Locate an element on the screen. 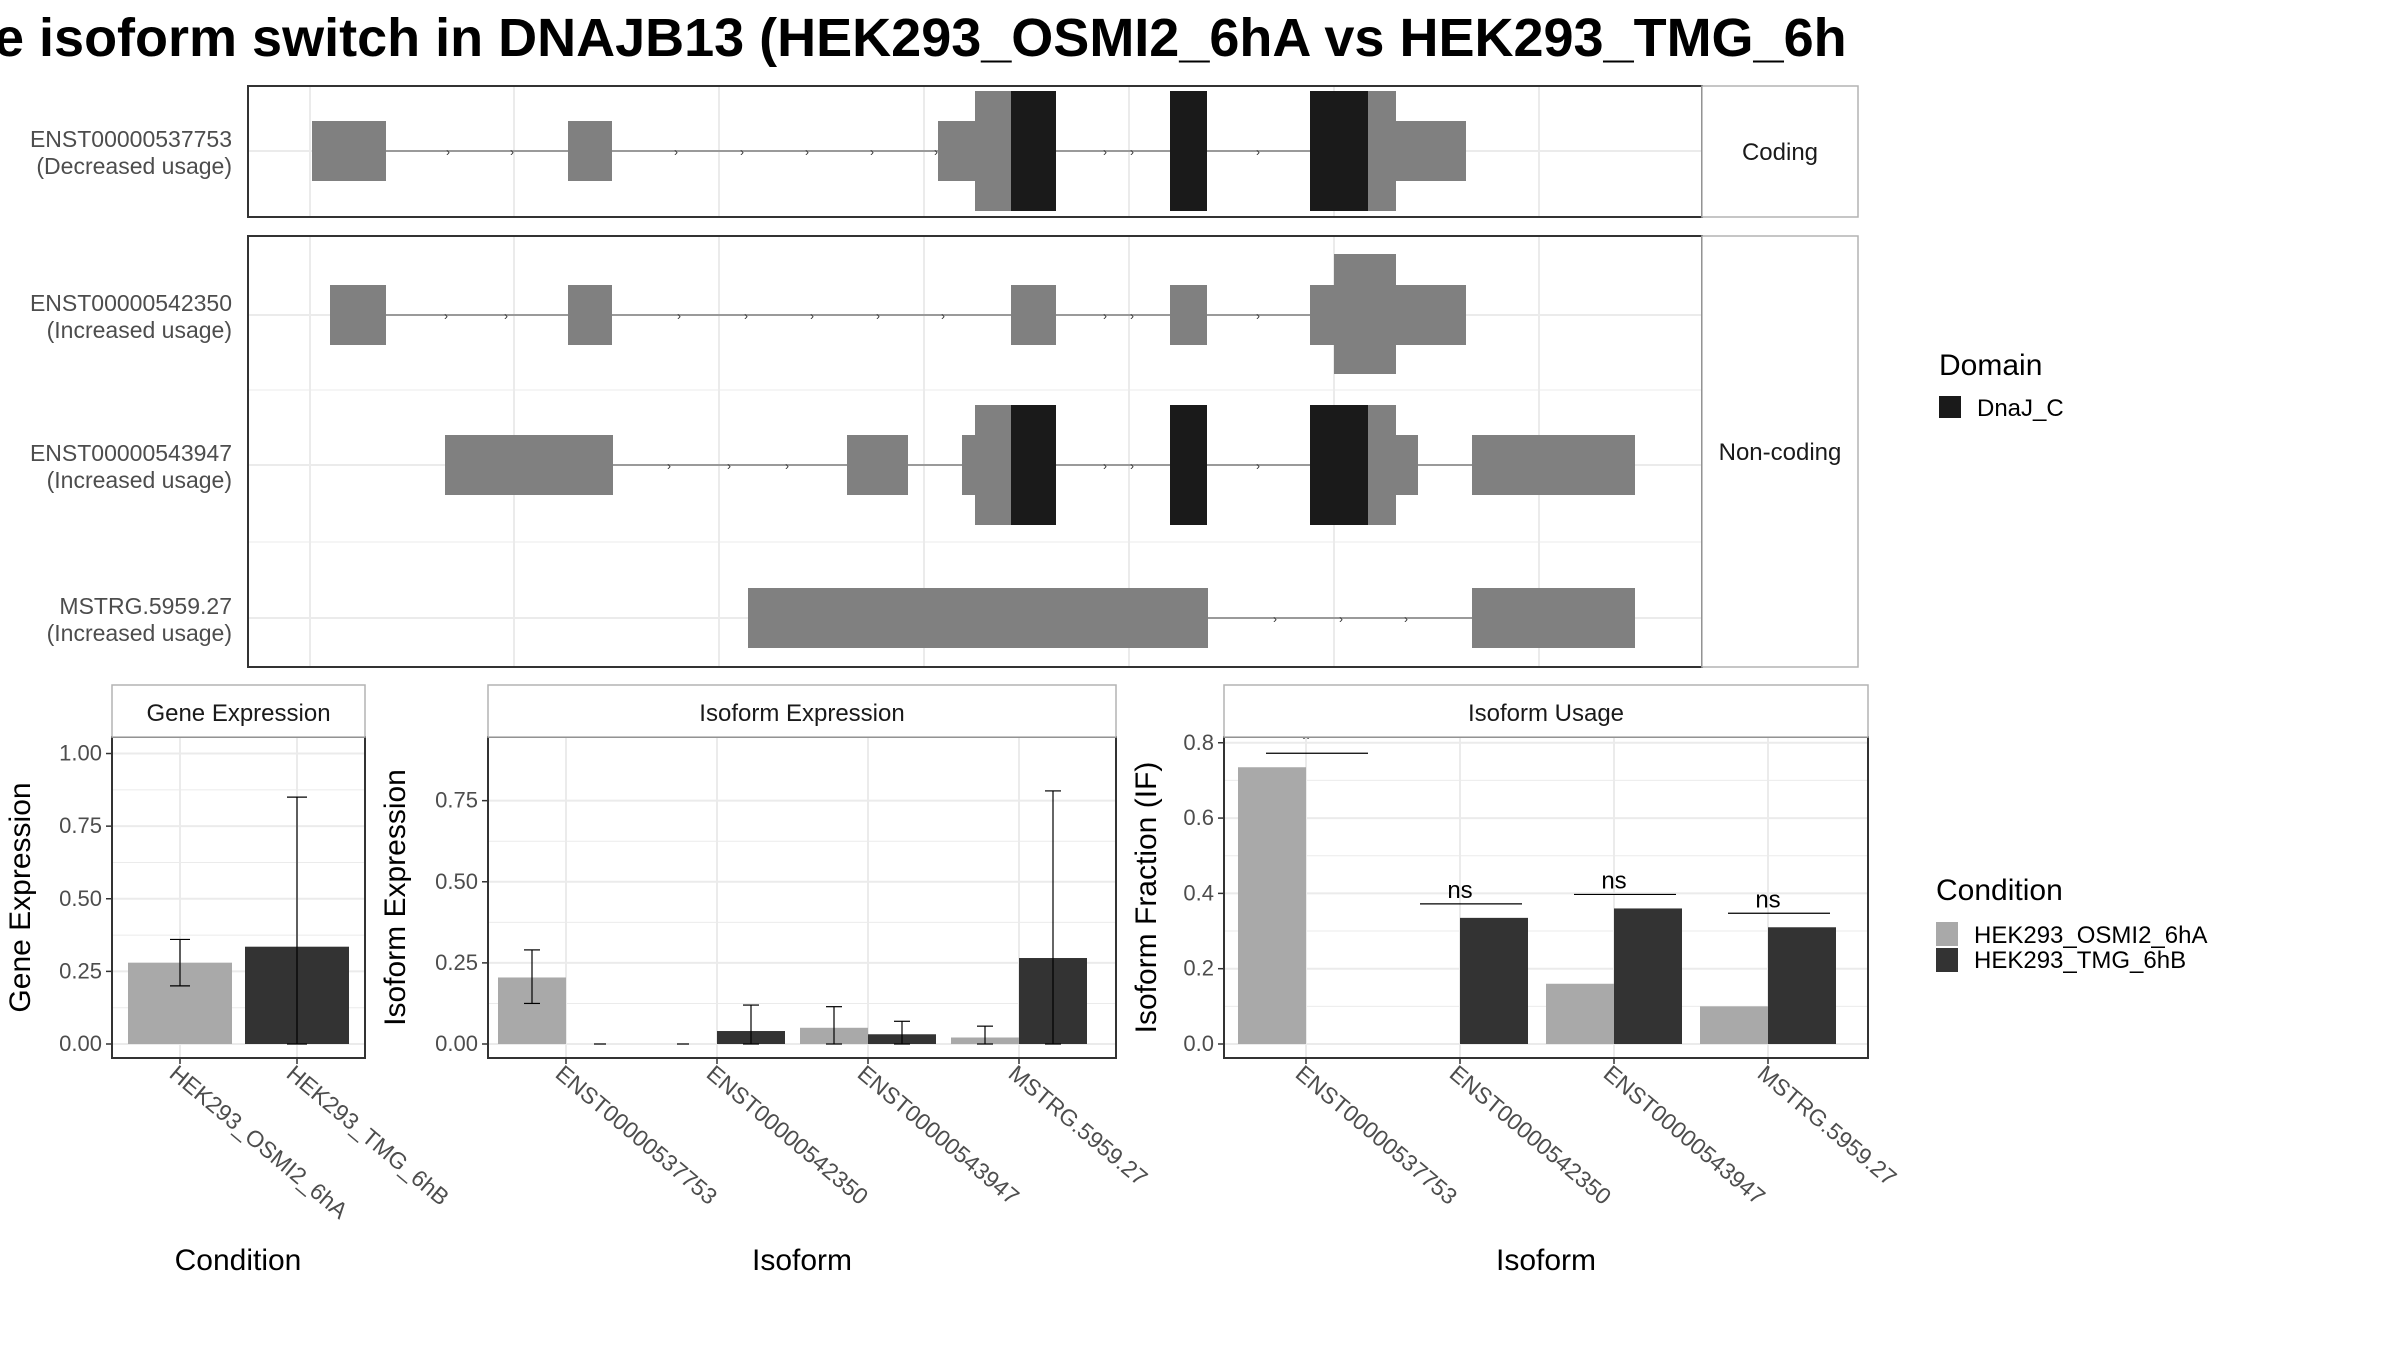  condition-legend-label-b: HEK293_TMG_6hB is located at coordinates (2080, 960).